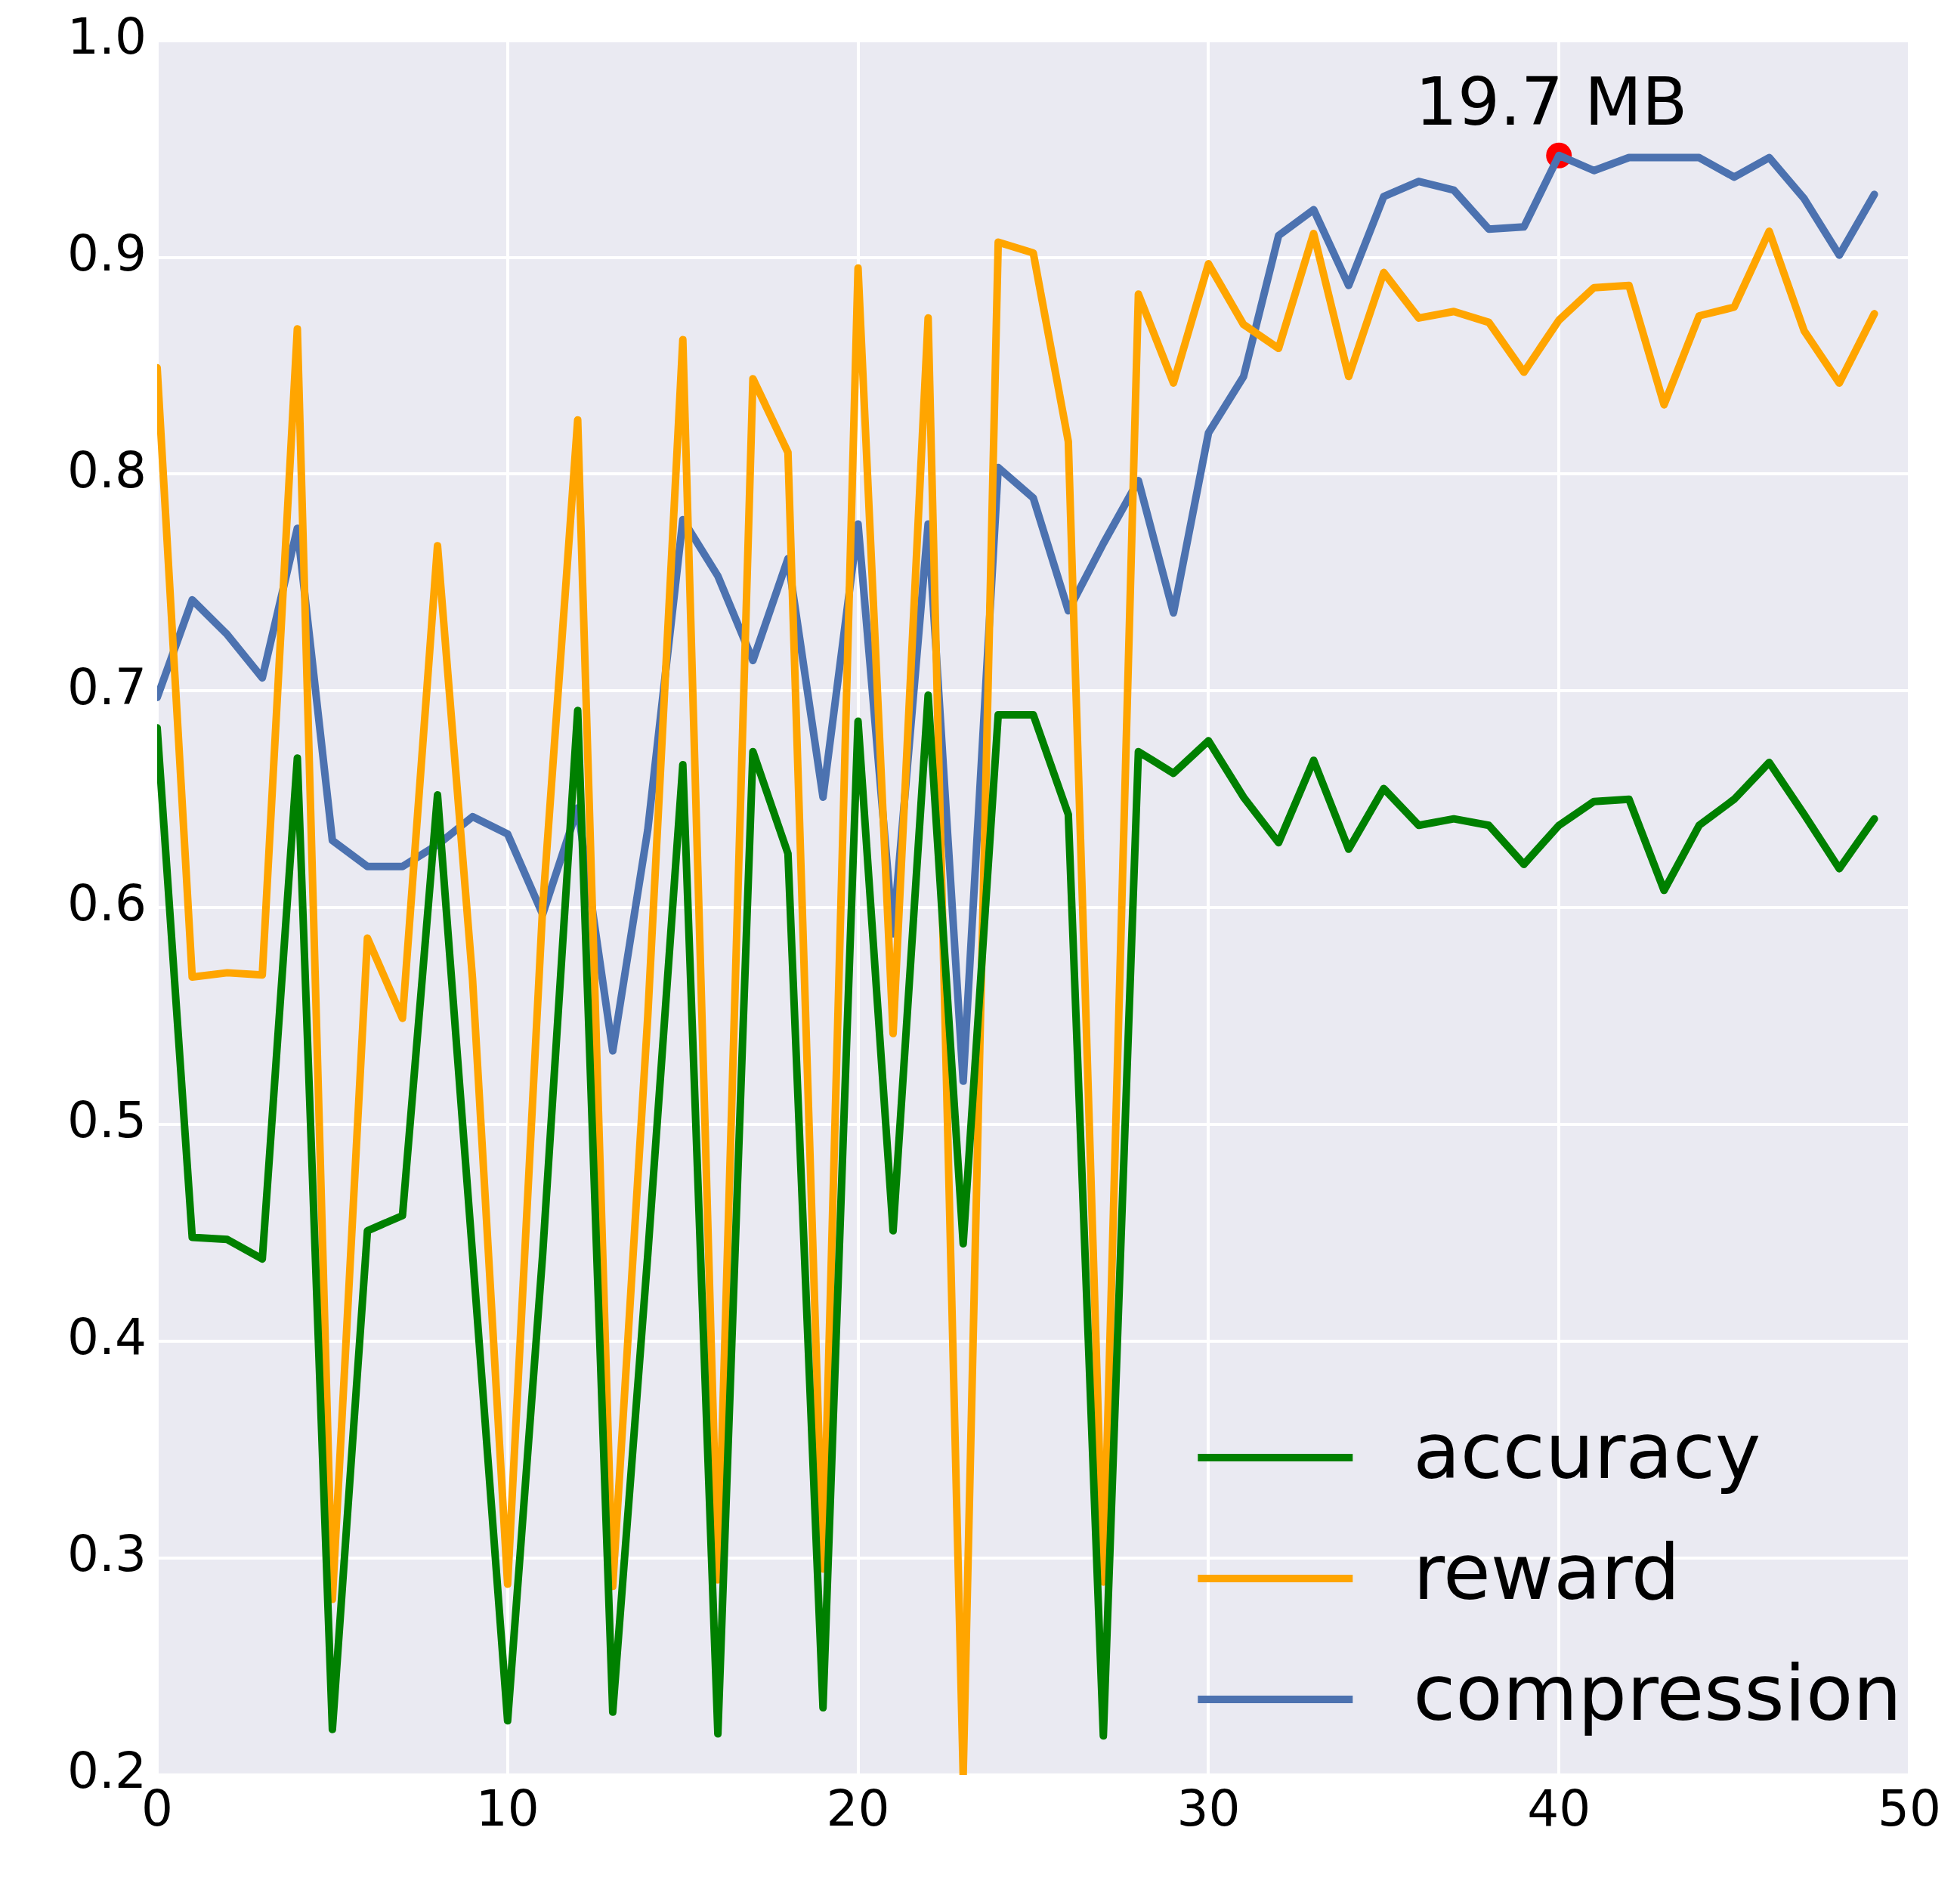 The width and height of the screenshot is (1960, 1880). I want to click on legend-label: reward, so click(1546, 1572).